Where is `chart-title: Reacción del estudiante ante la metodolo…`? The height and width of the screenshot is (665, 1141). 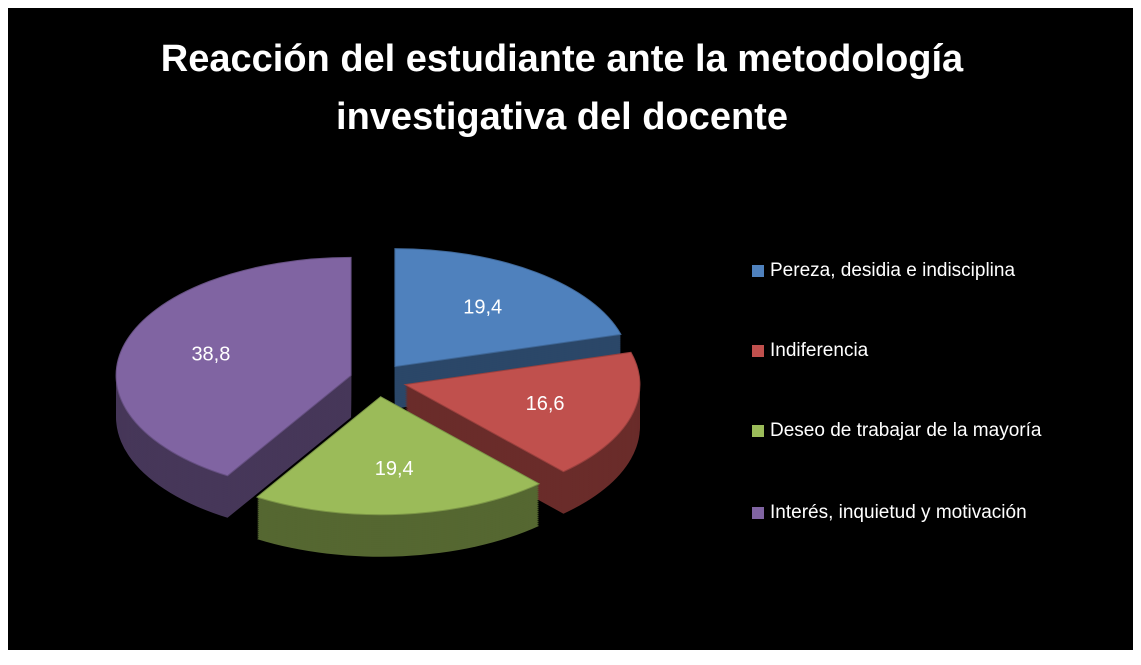
chart-title: Reacción del estudiante ante la metodolo… is located at coordinates (562, 88).